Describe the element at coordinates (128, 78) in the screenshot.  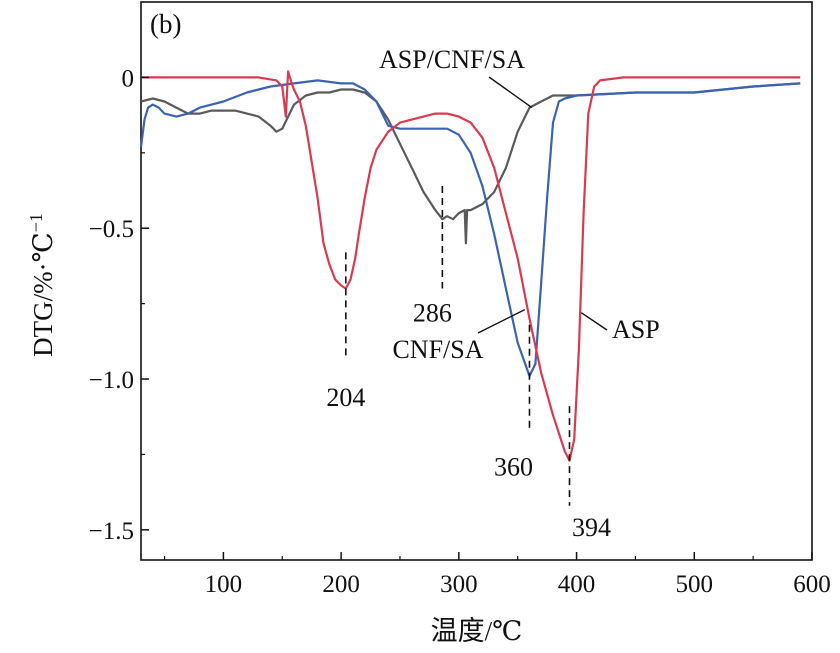
I see `y-tick-label-0: 0` at that location.